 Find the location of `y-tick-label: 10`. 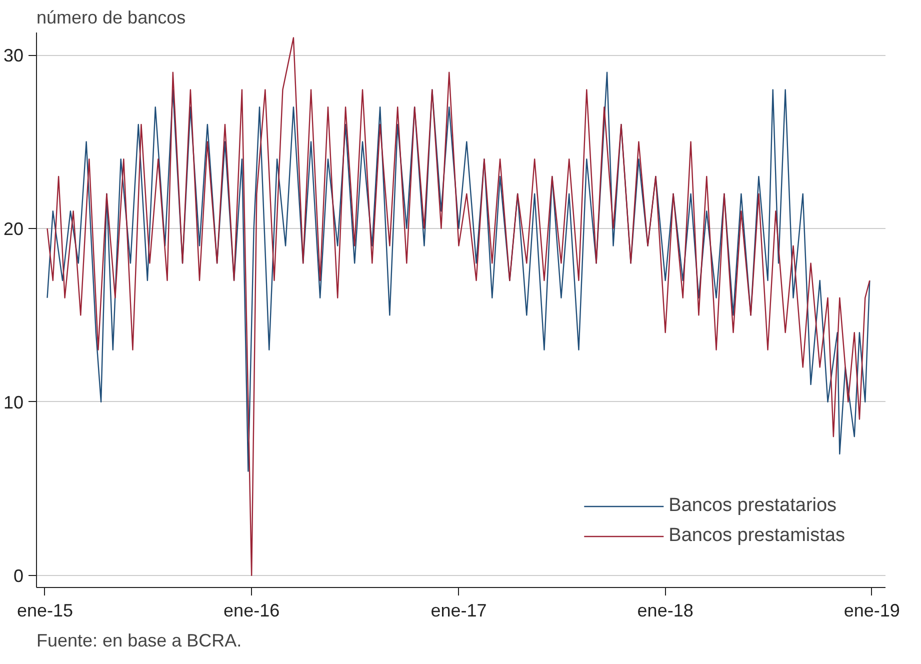

y-tick-label: 10 is located at coordinates (13, 402).